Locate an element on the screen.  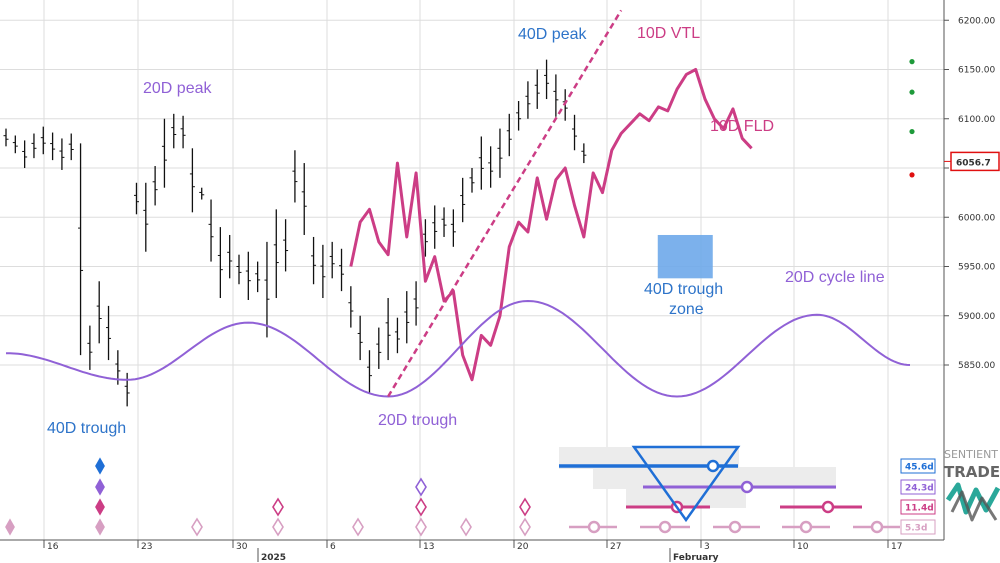
month-label: February is located at coordinates (696, 558).